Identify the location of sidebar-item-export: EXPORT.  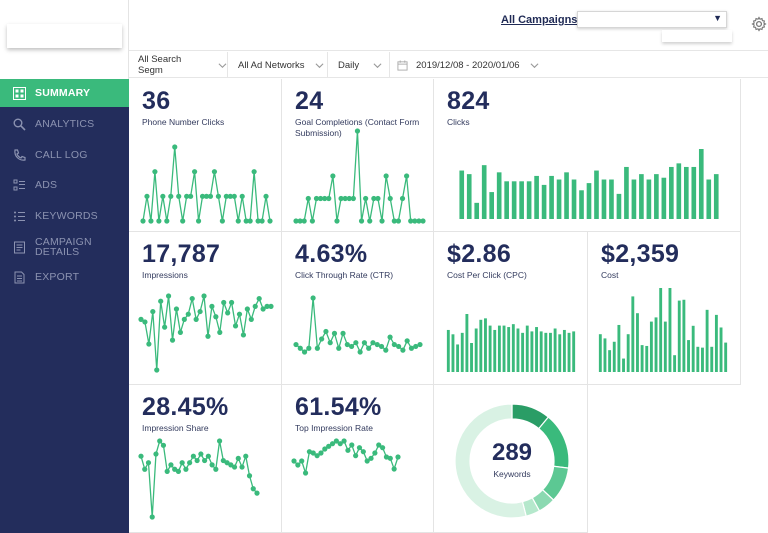
(64, 277).